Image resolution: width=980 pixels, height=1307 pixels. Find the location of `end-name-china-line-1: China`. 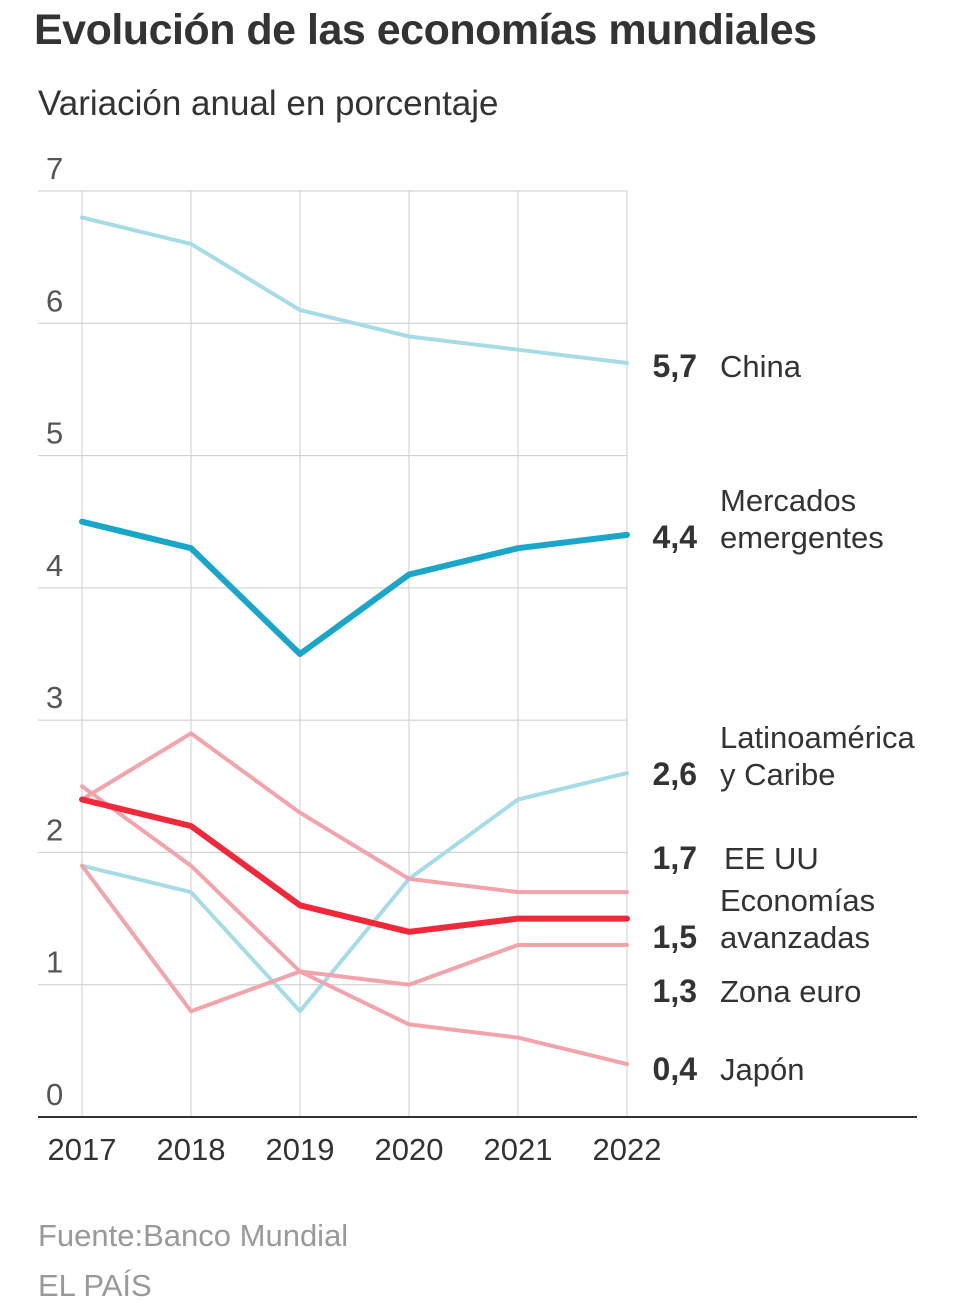

end-name-china-line-1: China is located at coordinates (761, 366).